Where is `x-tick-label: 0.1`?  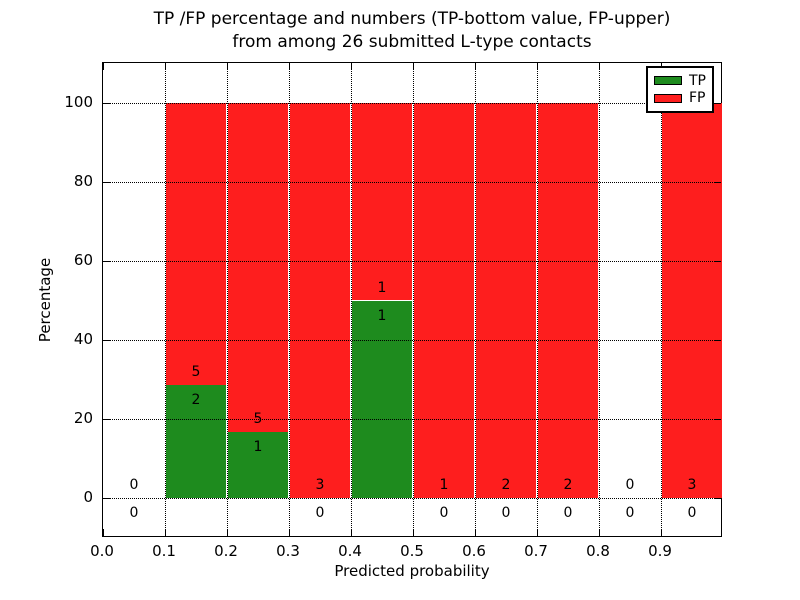 x-tick-label: 0.1 is located at coordinates (164, 551).